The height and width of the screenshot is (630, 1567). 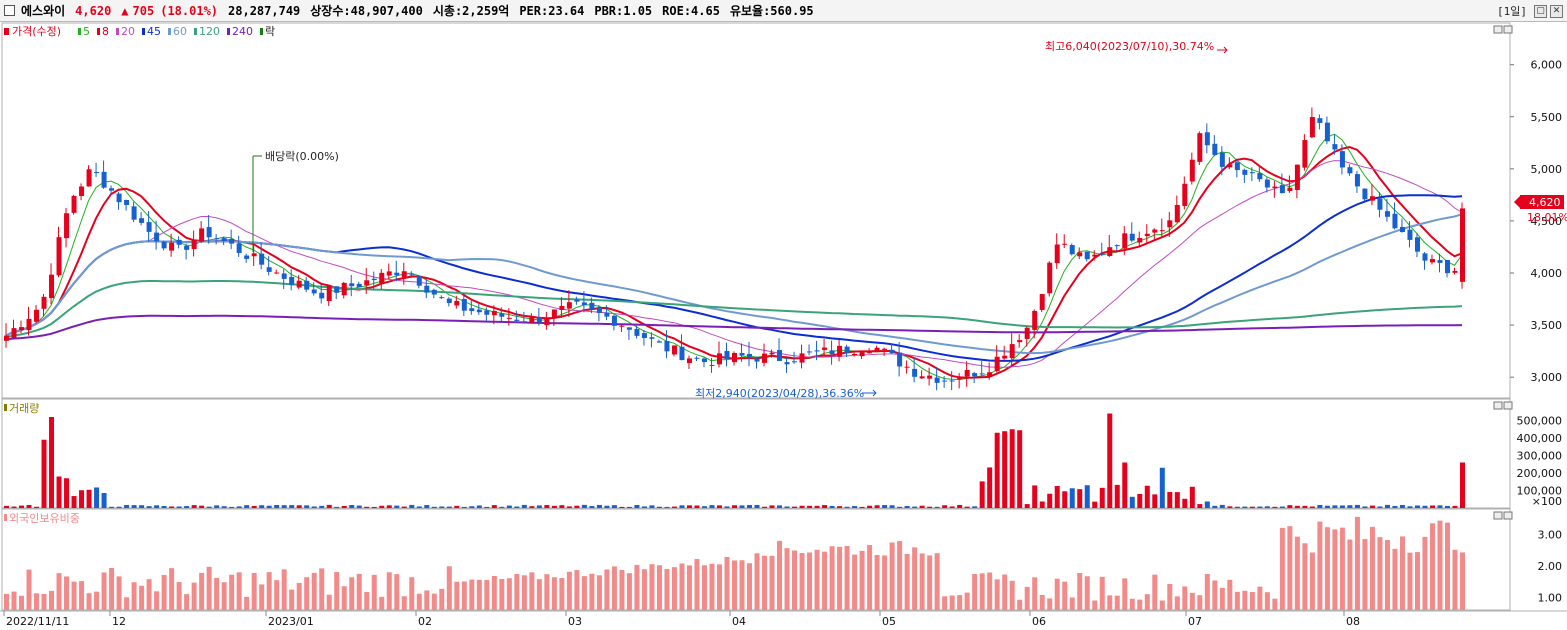 I want to click on ma-legend-label: 20, so click(x=128, y=31).